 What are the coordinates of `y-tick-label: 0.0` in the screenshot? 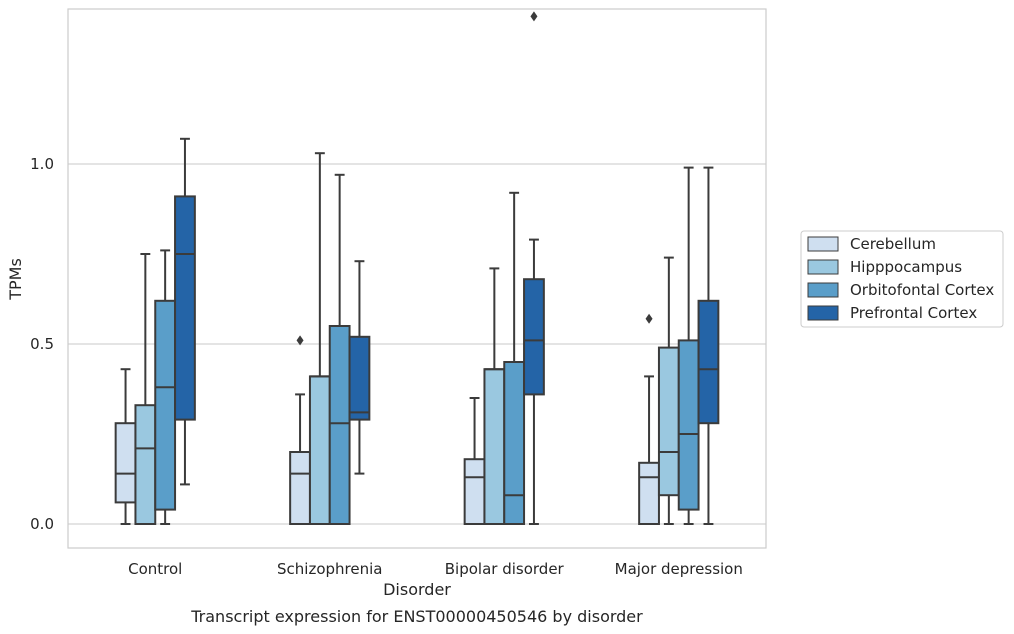 It's located at (42, 524).